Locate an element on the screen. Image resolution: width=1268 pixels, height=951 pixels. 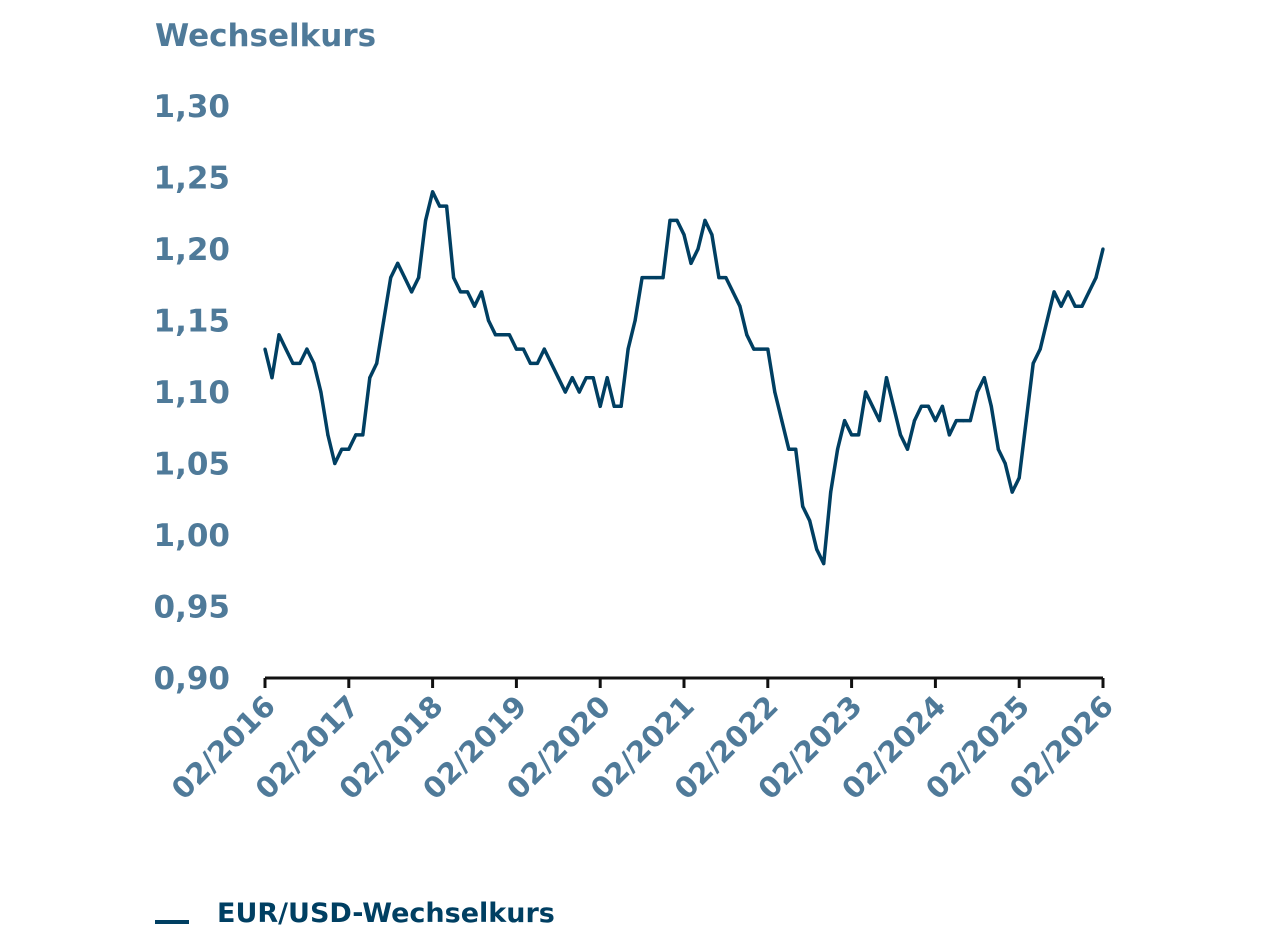
y-tick-label: 1,10 is located at coordinates (192, 393).